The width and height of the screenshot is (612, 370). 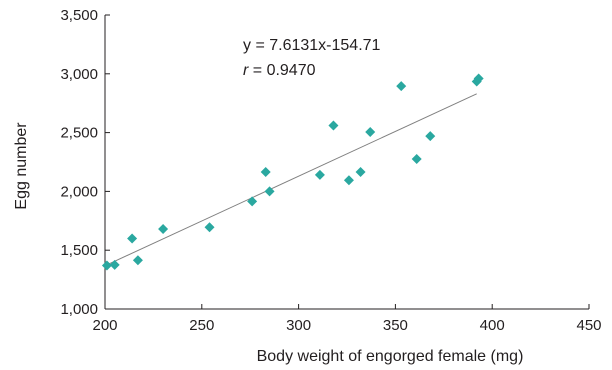 What do you see at coordinates (492, 325) in the screenshot?
I see `x-tick-label: 400` at bounding box center [492, 325].